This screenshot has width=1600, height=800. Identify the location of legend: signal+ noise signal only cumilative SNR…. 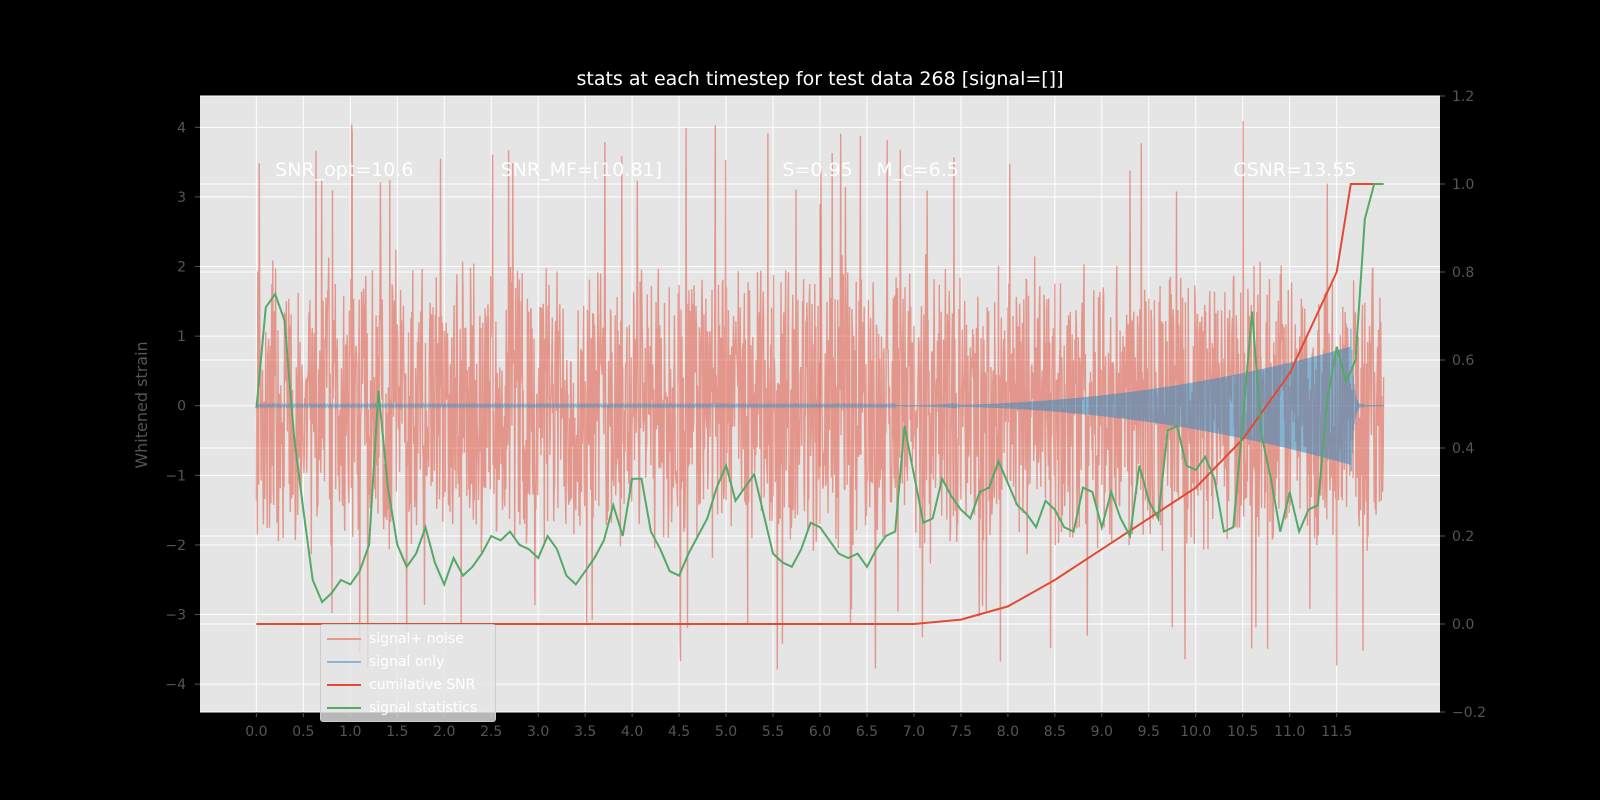
(408, 673).